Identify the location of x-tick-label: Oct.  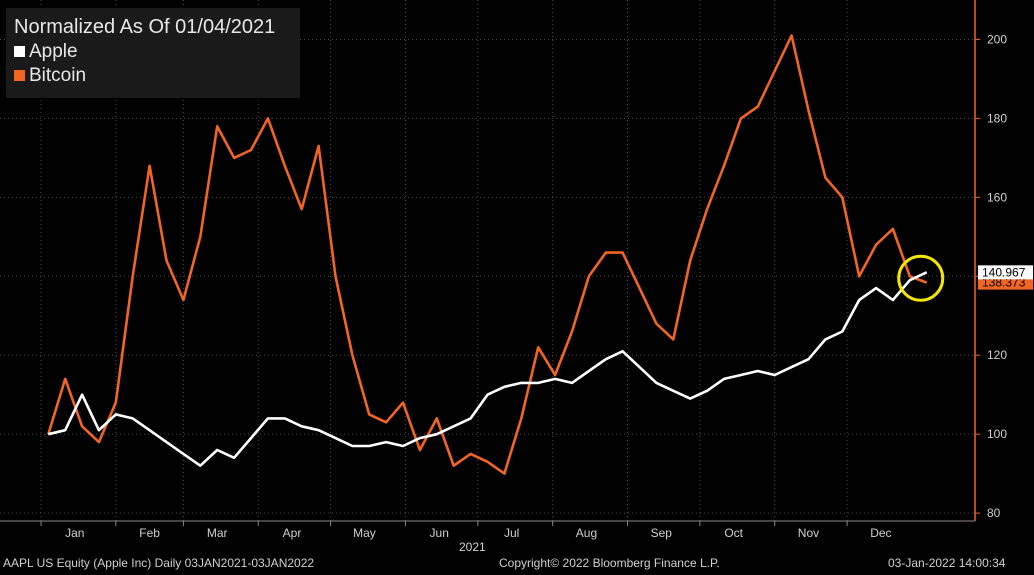
(733, 533).